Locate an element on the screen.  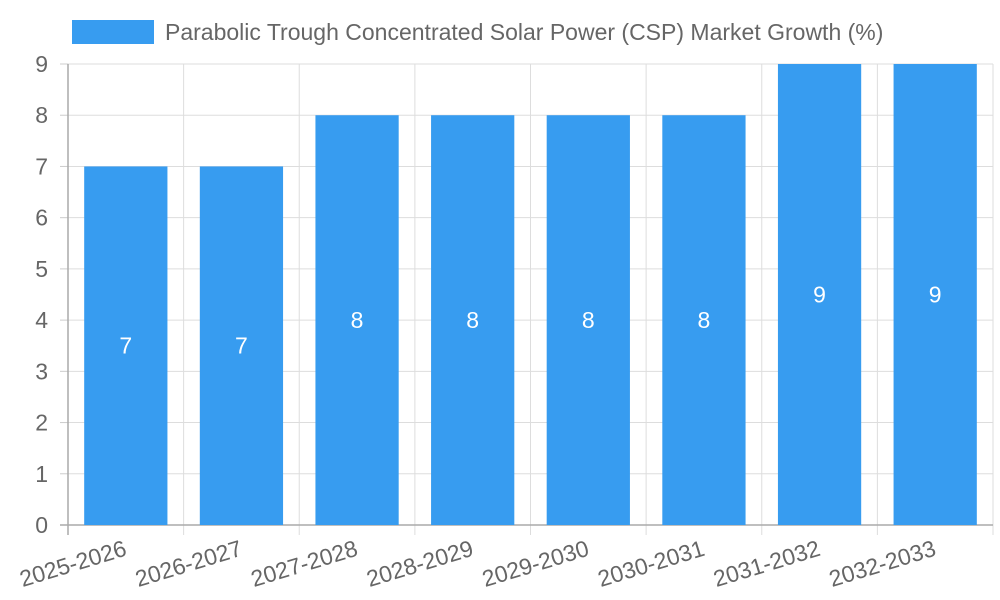
y-tick-label: 2 is located at coordinates (41, 423).